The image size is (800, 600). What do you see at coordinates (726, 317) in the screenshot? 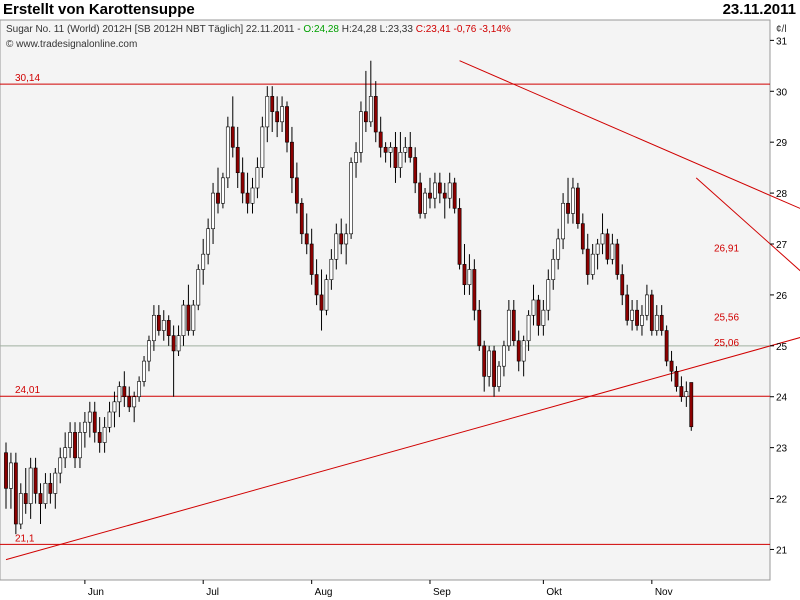
I see `annotation-label: 25,56` at bounding box center [726, 317].